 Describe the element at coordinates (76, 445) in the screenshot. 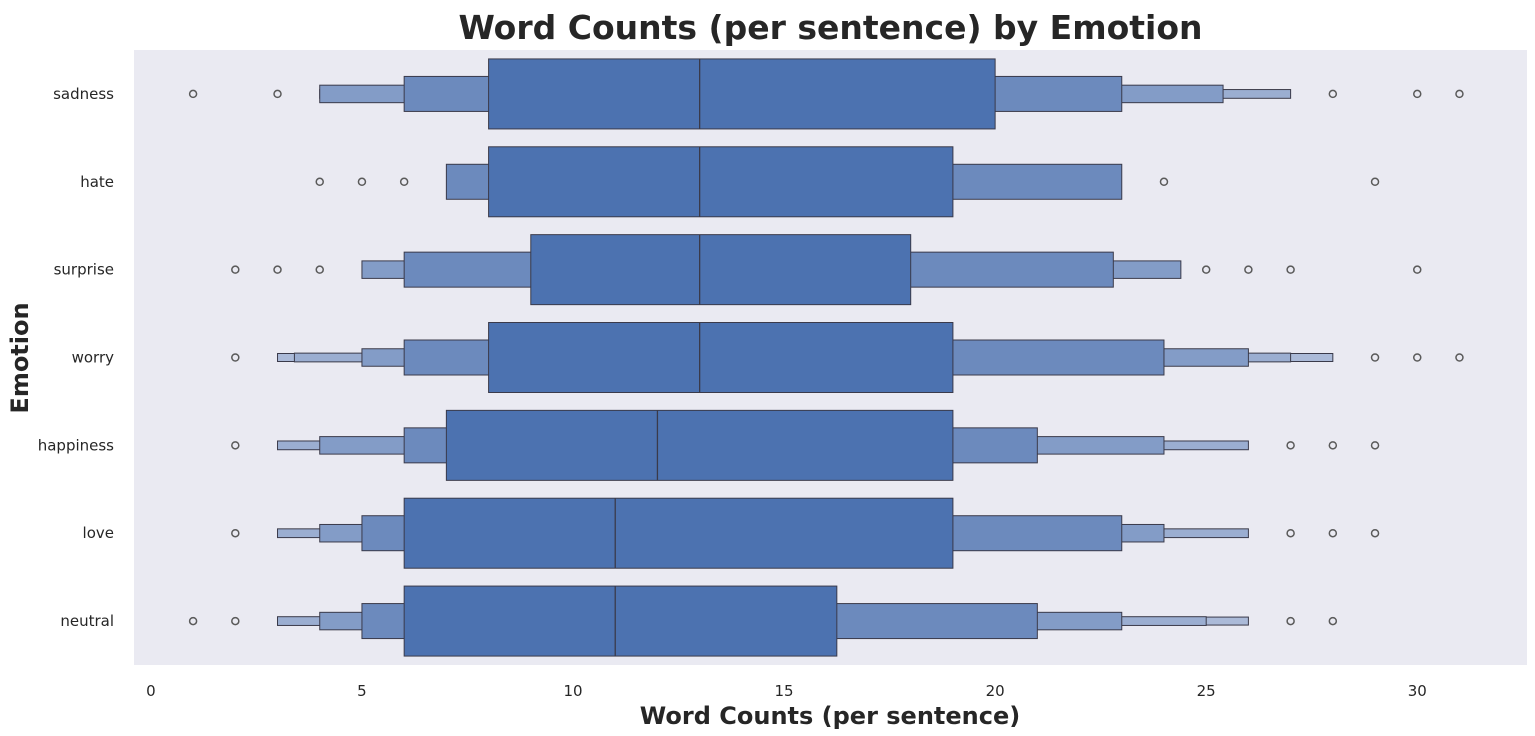

I see `y-tick-label-happiness: happiness` at that location.